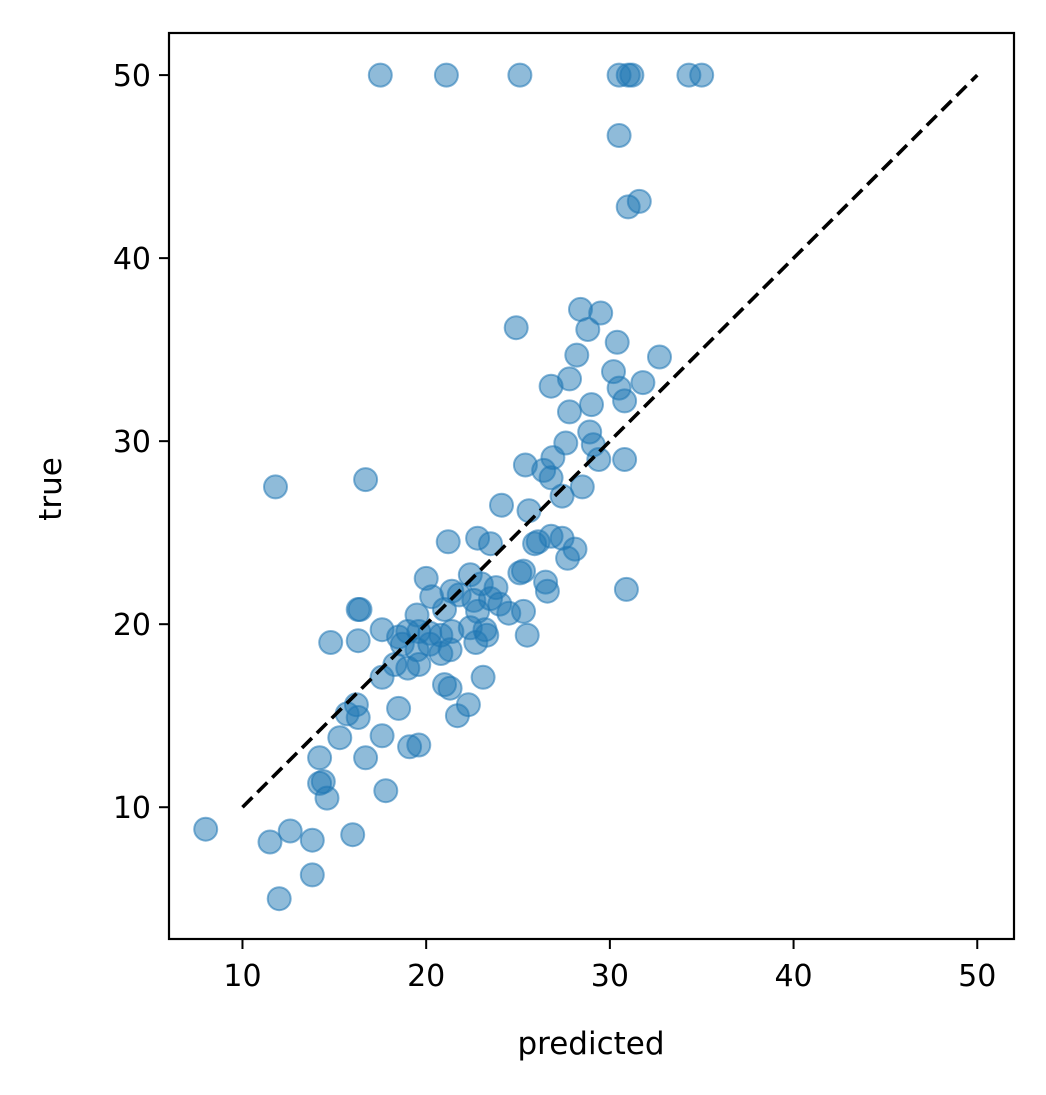 This screenshot has width=1046, height=1095. What do you see at coordinates (977, 976) in the screenshot?
I see `x-tick-label: 50` at bounding box center [977, 976].